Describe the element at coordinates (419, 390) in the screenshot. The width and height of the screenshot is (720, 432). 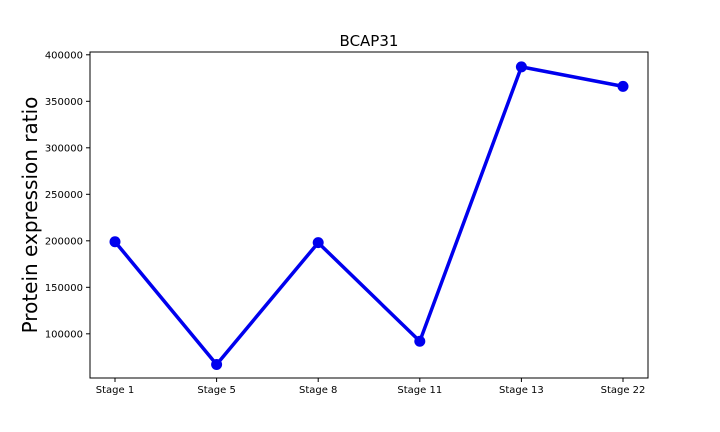
I see `x-tick-label: Stage 11` at that location.